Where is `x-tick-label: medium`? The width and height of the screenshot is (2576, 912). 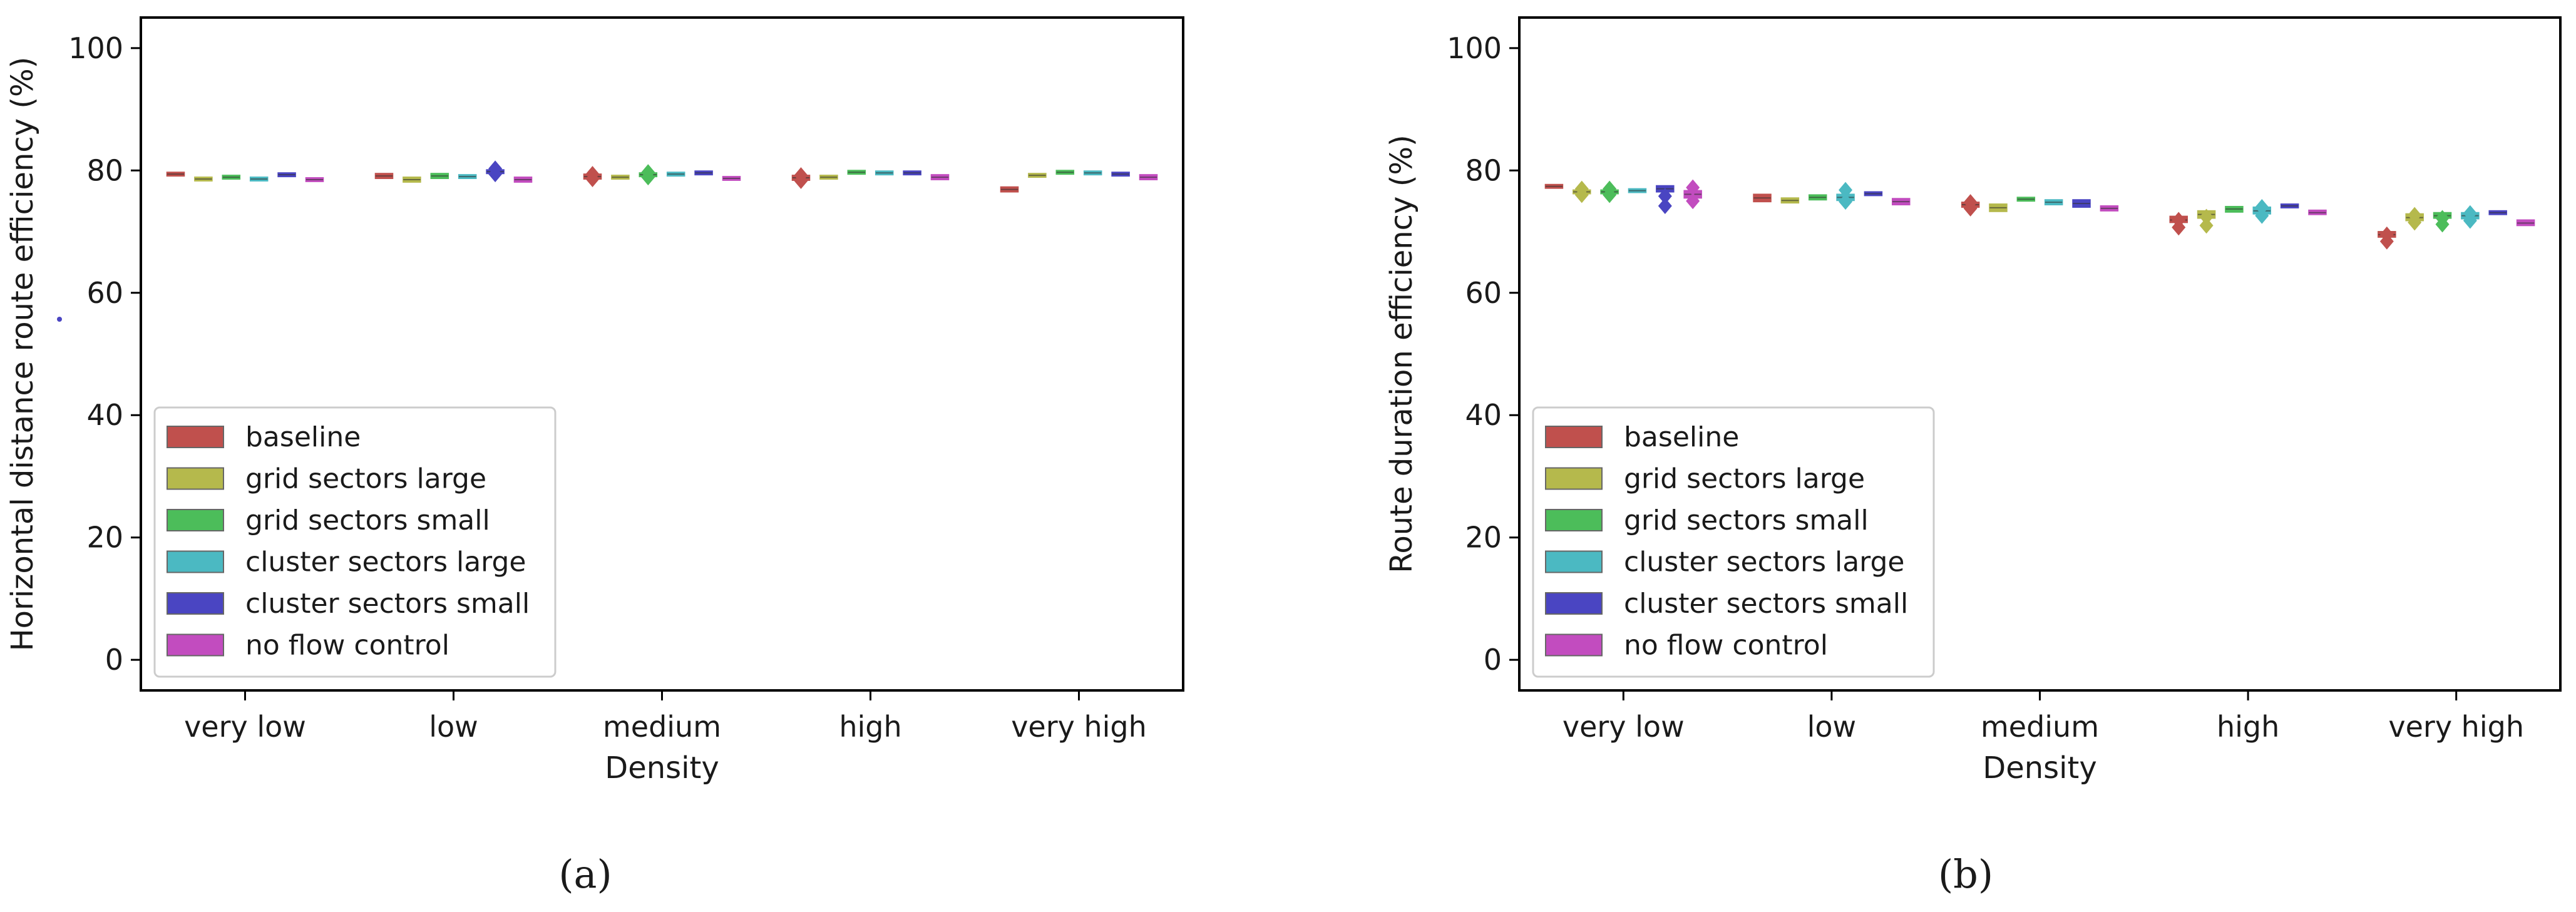
x-tick-label: medium is located at coordinates (662, 727).